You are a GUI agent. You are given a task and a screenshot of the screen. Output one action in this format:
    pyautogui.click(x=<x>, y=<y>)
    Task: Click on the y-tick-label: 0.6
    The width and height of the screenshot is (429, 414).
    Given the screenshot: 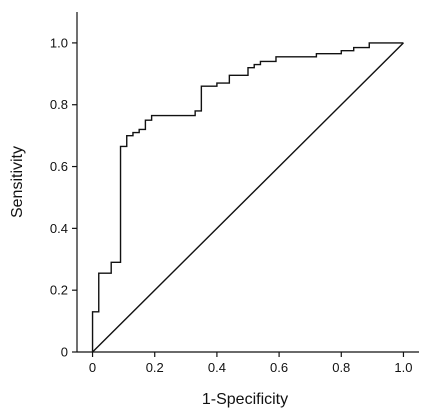 What is the action you would take?
    pyautogui.click(x=59, y=166)
    